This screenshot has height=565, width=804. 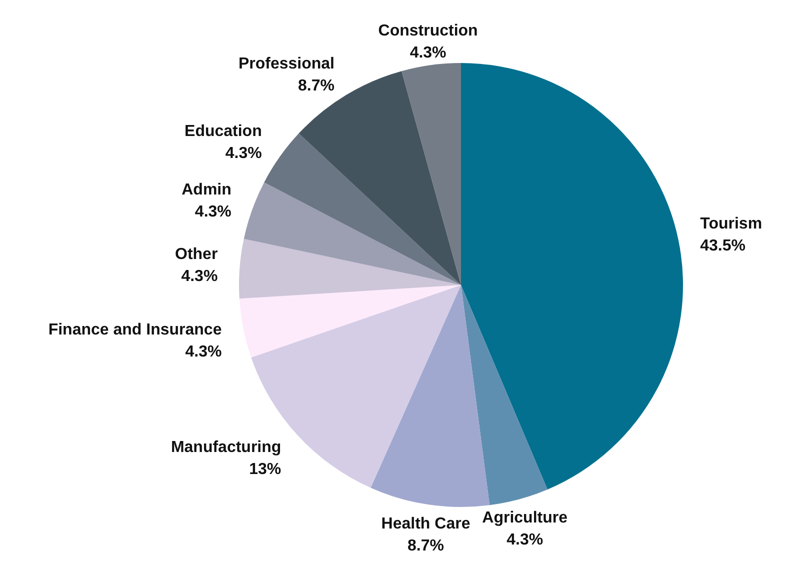 What do you see at coordinates (525, 518) in the screenshot?
I see `slice-label: Agriculture` at bounding box center [525, 518].